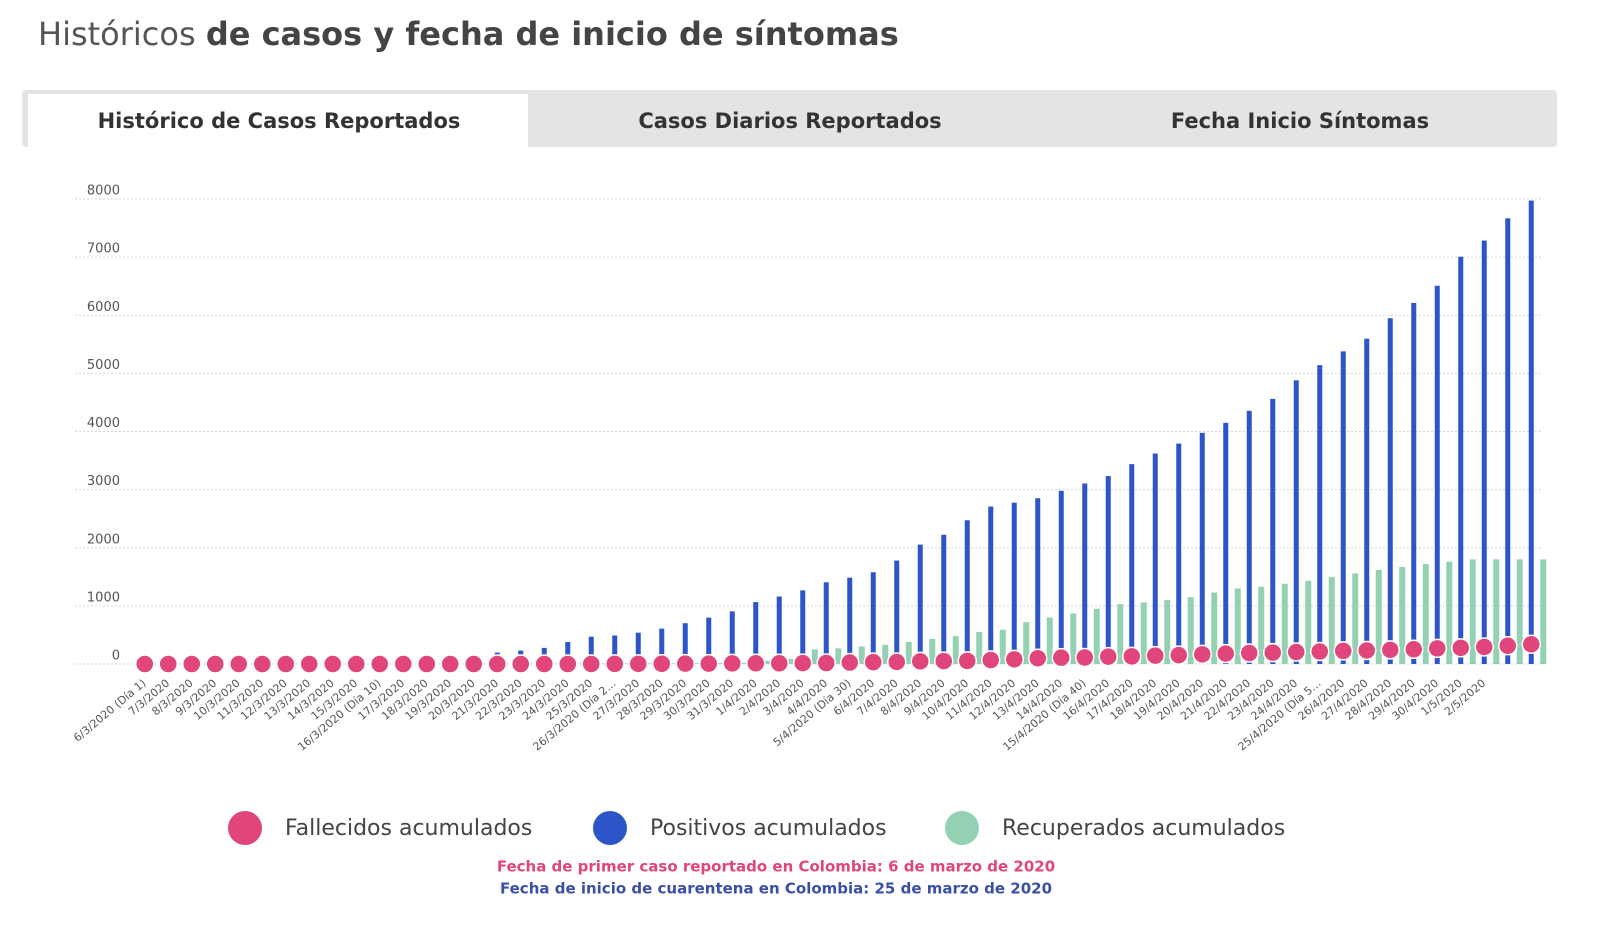 This screenshot has width=1603, height=939. What do you see at coordinates (103, 191) in the screenshot?
I see `y-tick-label: 8000` at bounding box center [103, 191].